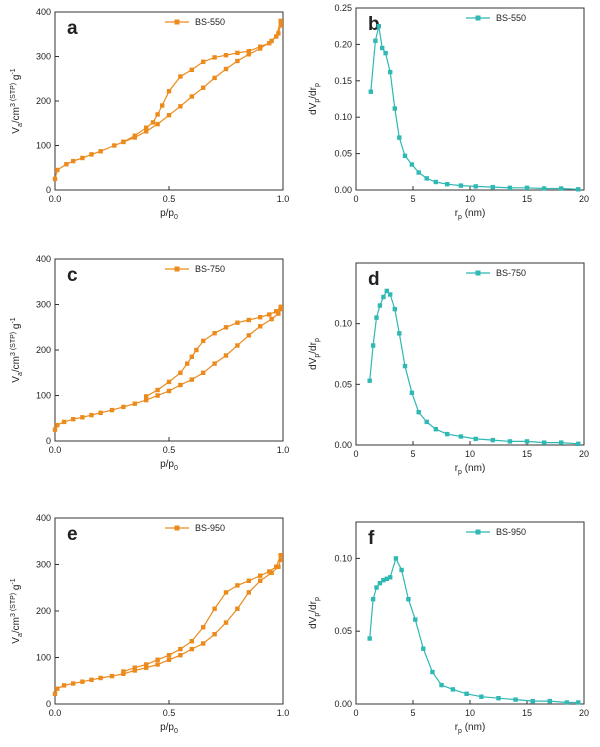 Image resolution: width=600 pixels, height=747 pixels. I want to click on y-tick-label: 100, so click(43, 146).